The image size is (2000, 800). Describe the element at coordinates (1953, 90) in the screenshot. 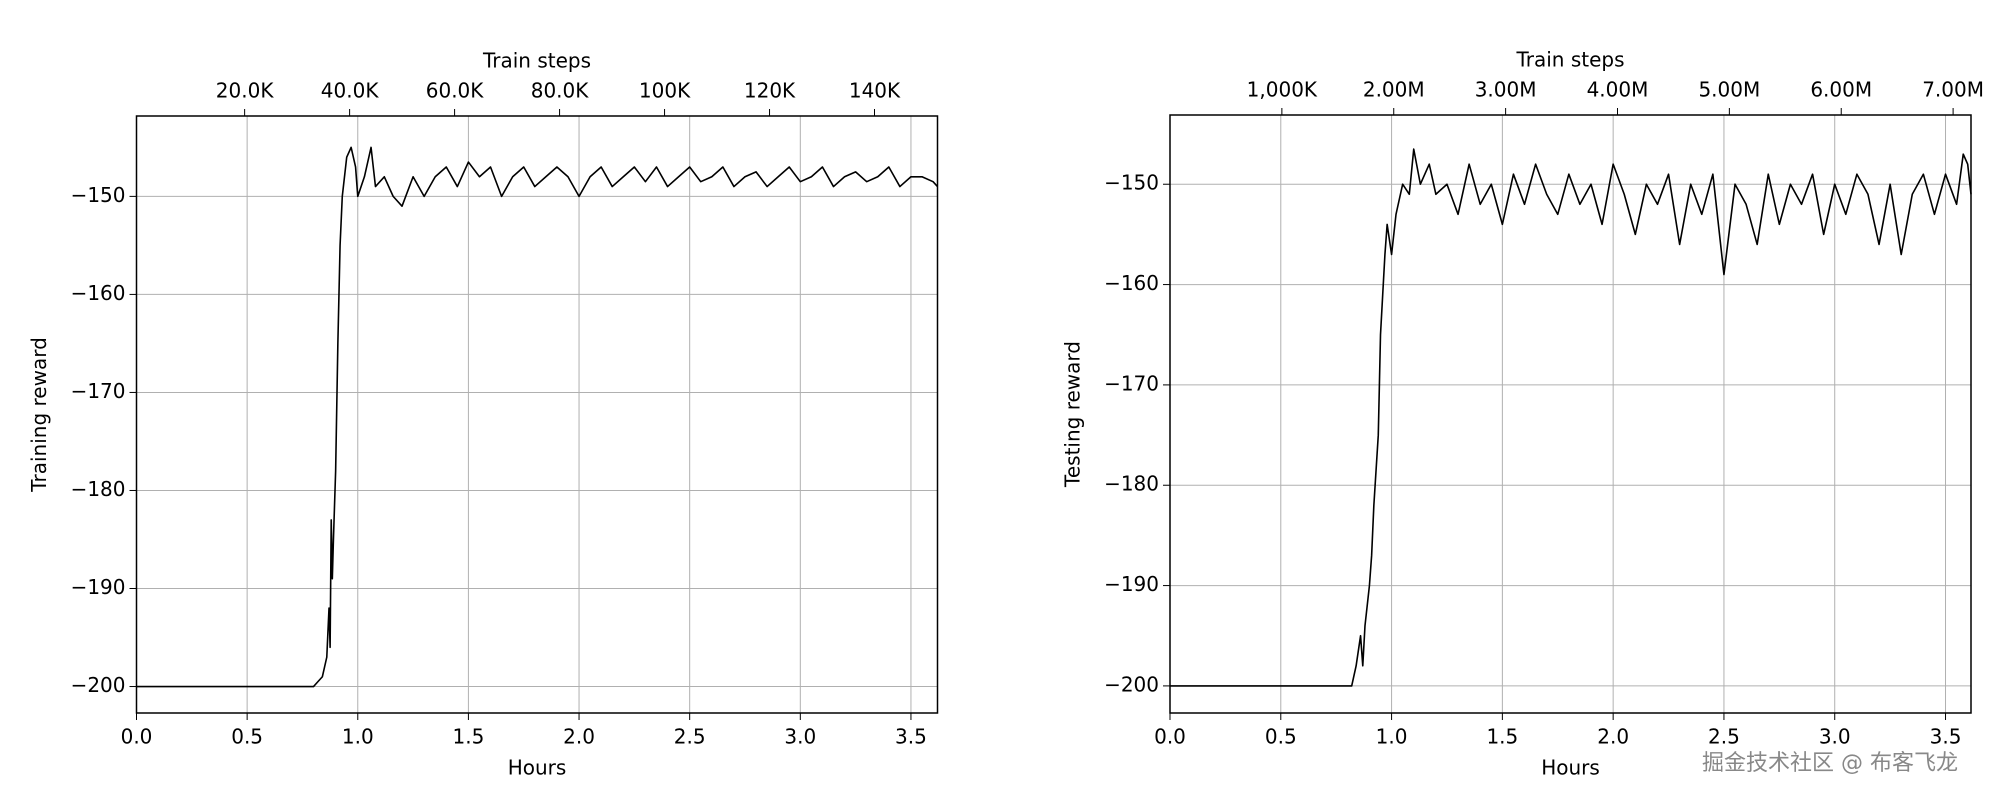

I see `x2-tick-label: 7.00M` at that location.